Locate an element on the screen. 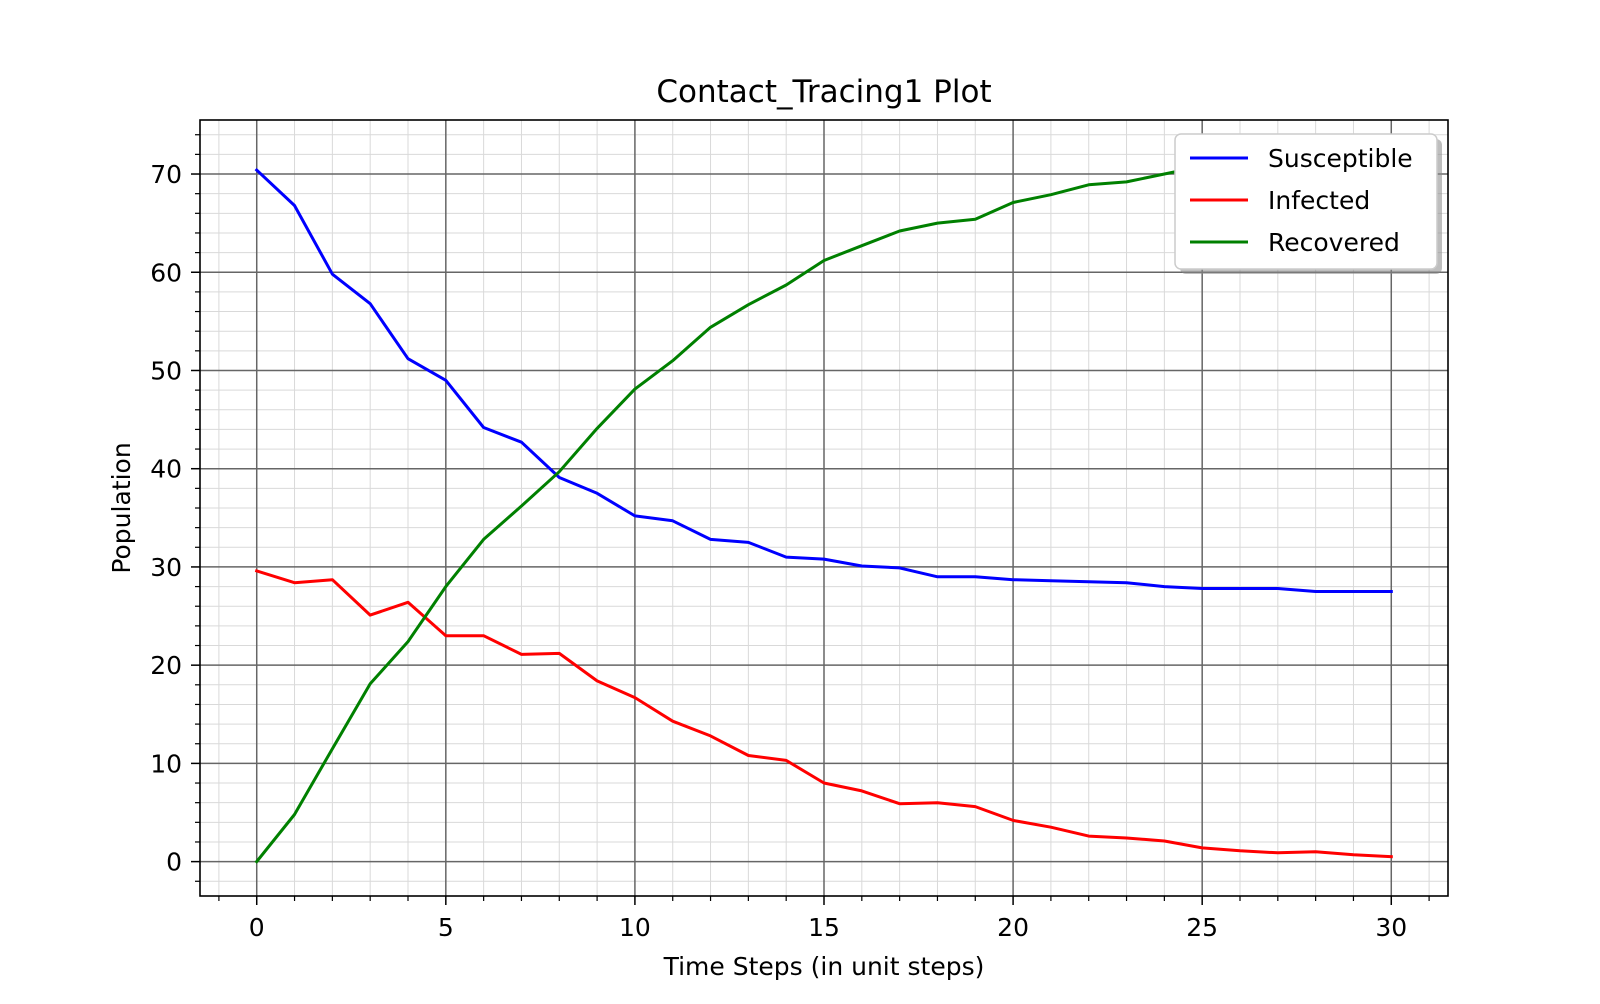 This screenshot has width=1600, height=1004. x-tick-label: 30 is located at coordinates (1391, 927).